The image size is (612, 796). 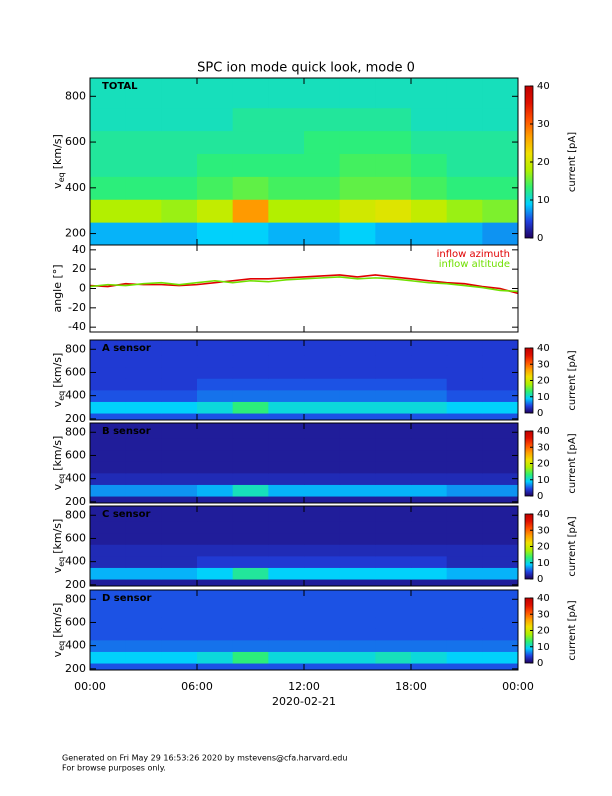 What do you see at coordinates (75, 668) in the screenshot?
I see `y-tick-label: 200` at bounding box center [75, 668].